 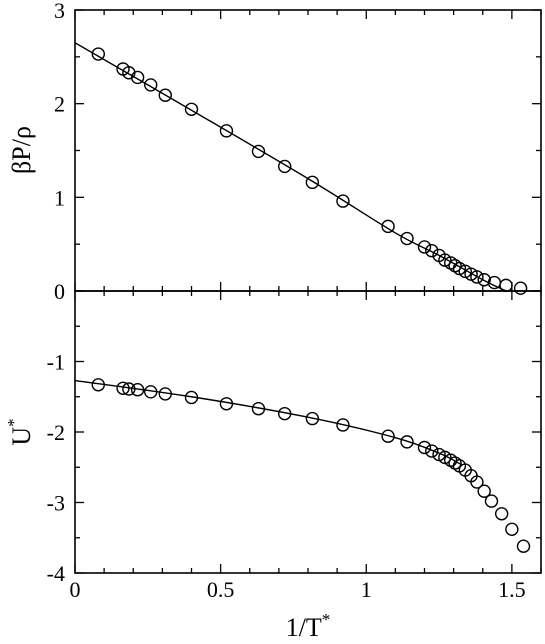 I want to click on bottom-x-tick-label: 0.5, so click(x=221, y=589).